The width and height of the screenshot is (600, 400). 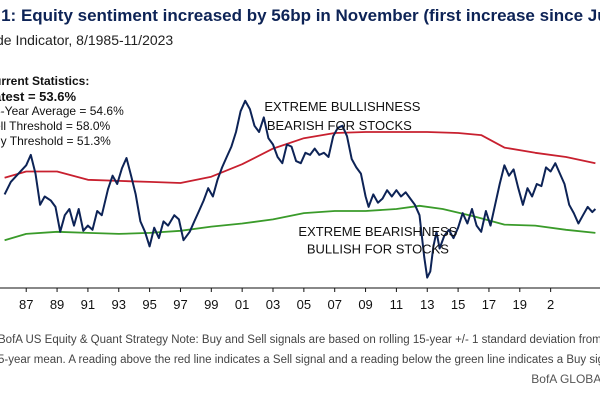 I want to click on chart-annotation: BEARISH FOR STOCKS, so click(x=339, y=125).